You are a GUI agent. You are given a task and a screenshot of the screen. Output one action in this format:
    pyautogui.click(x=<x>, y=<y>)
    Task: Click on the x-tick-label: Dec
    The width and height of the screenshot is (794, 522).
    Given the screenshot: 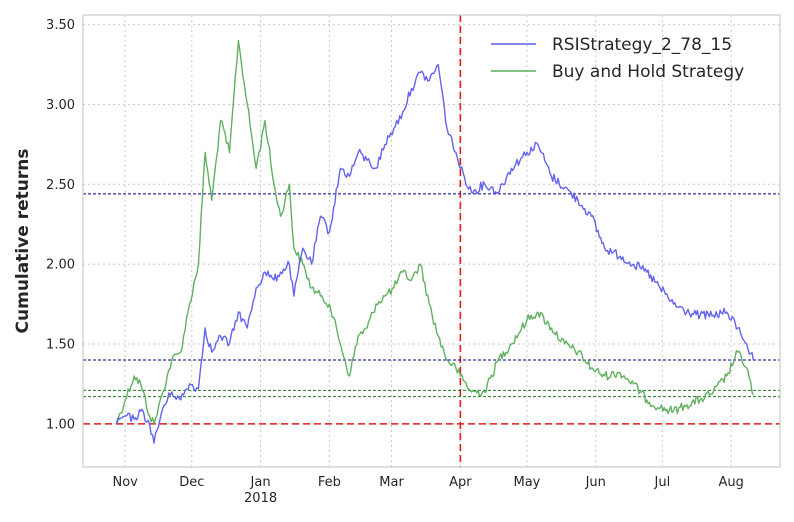 What is the action you would take?
    pyautogui.click(x=191, y=482)
    